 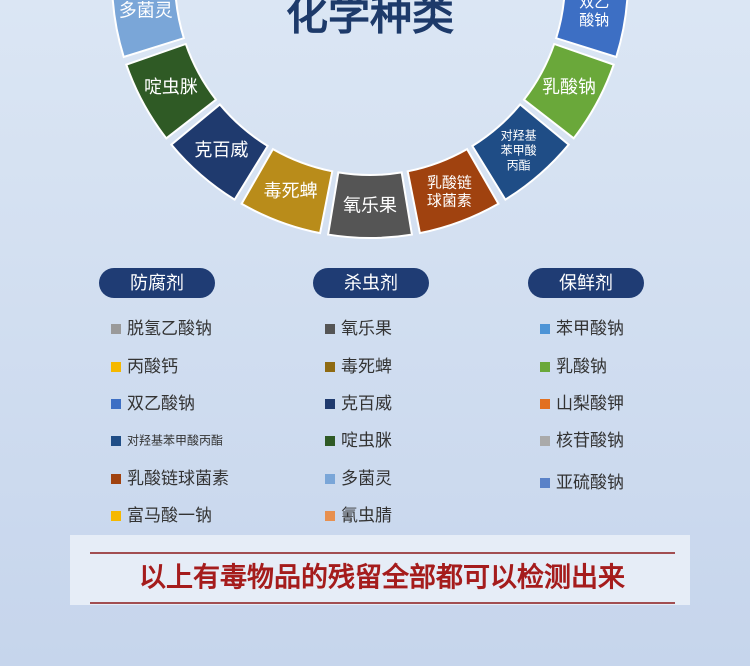 I want to click on item-label: 对羟基苯甲酸丙酯, so click(x=175, y=440).